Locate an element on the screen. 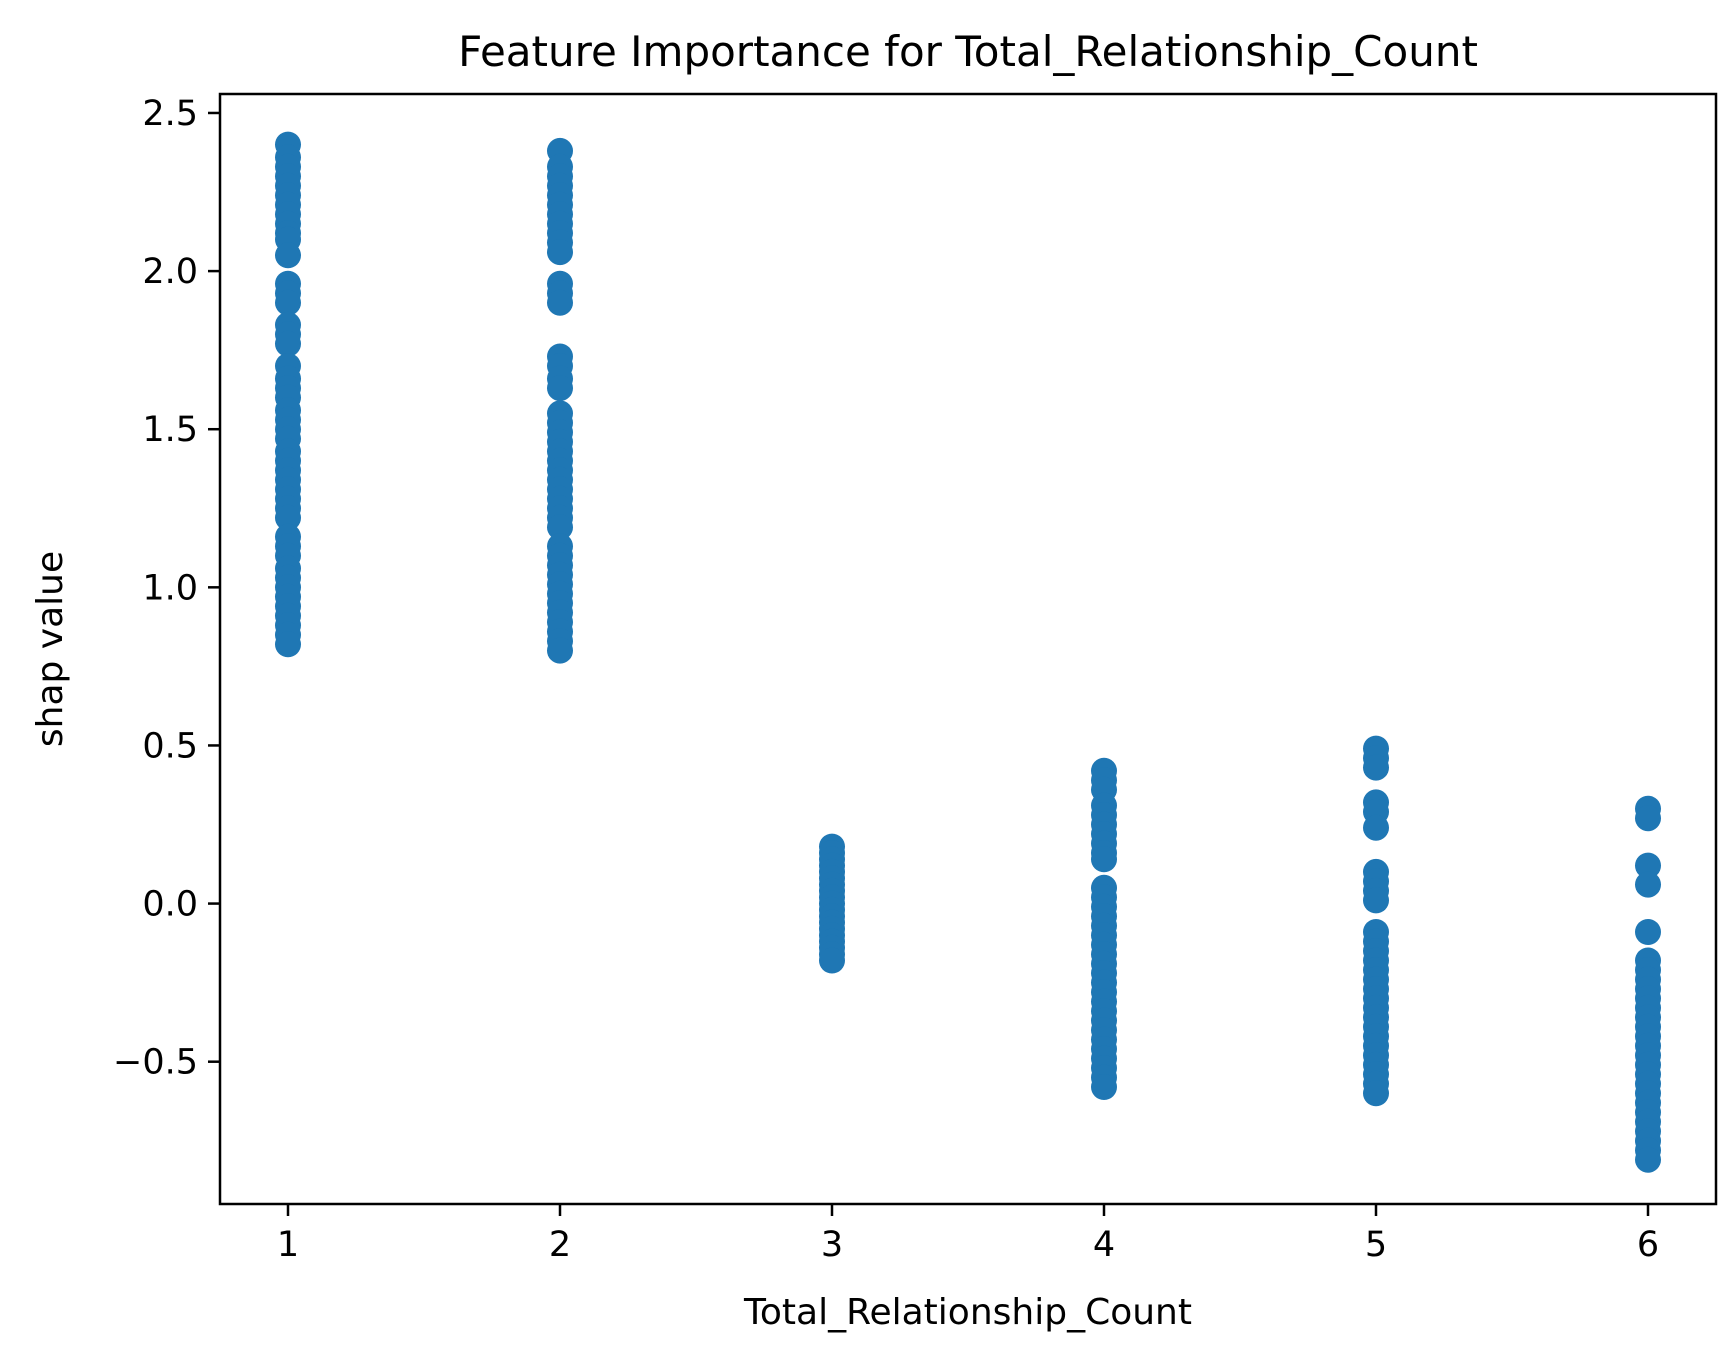  y-tick-label: −0.5 is located at coordinates (155, 1063).